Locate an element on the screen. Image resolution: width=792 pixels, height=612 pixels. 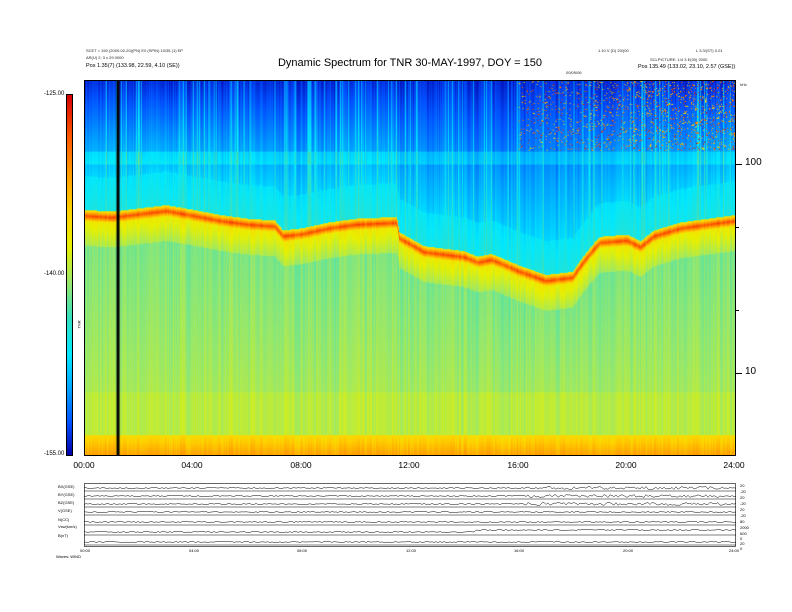
header-mid-tag: 00/09/06 is located at coordinates (574, 72).